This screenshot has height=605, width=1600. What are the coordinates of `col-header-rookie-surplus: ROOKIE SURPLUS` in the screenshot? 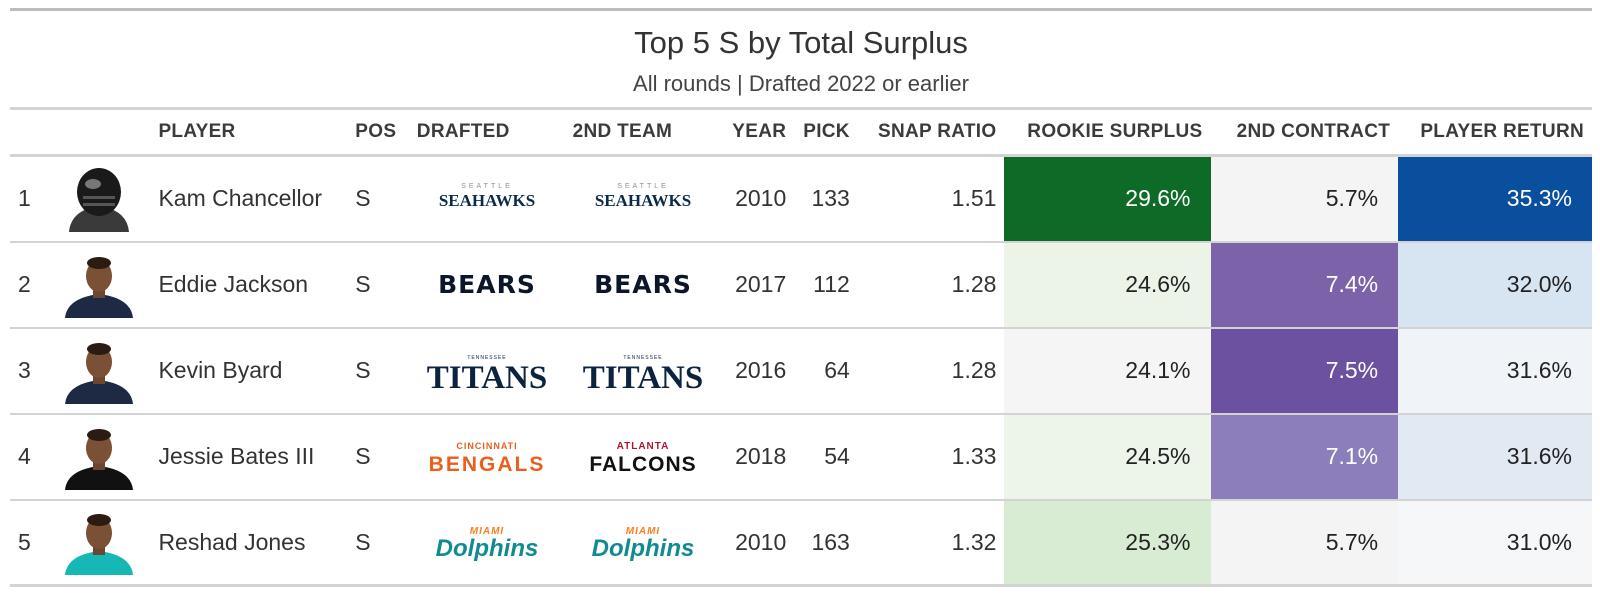 It's located at (1115, 131).